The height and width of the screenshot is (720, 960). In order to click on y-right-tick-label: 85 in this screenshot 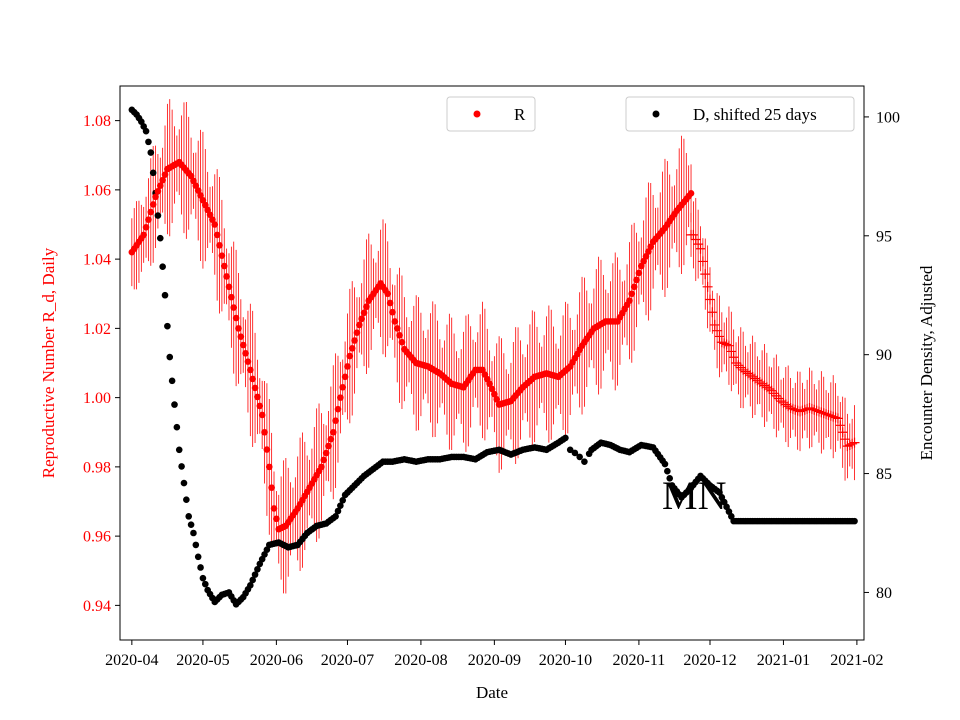, I will do `click(884, 474)`.